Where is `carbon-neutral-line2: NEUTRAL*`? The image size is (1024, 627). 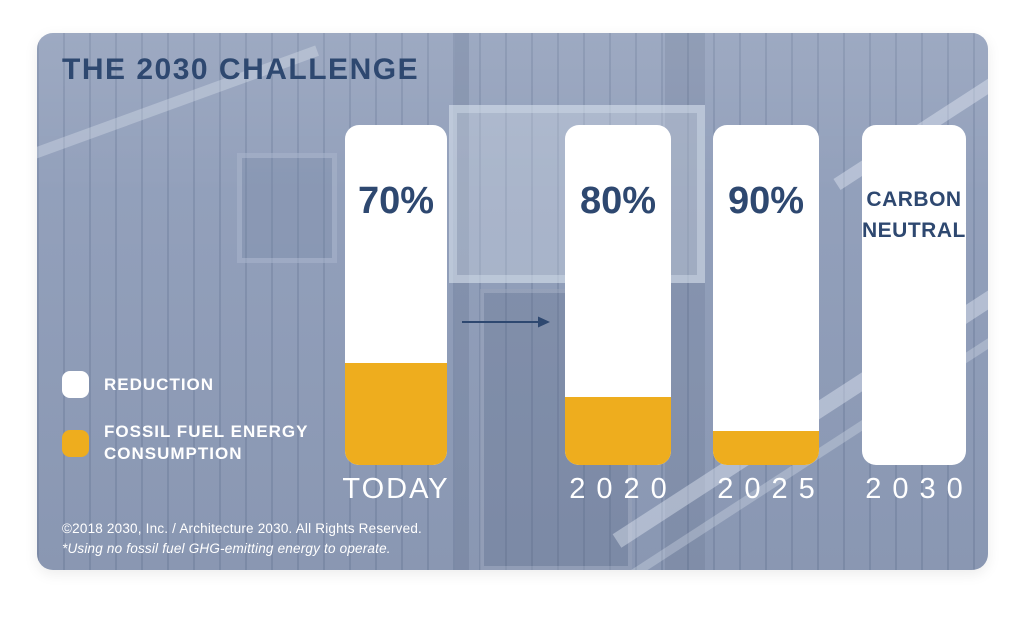 carbon-neutral-line2: NEUTRAL* is located at coordinates (914, 228).